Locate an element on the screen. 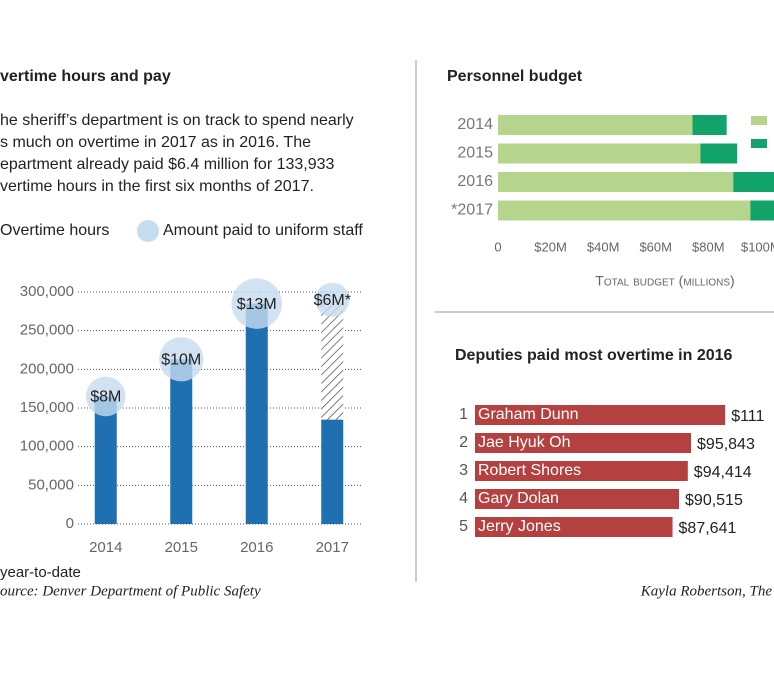 The image size is (774, 678). y-tick-label: 2014 is located at coordinates (475, 124).